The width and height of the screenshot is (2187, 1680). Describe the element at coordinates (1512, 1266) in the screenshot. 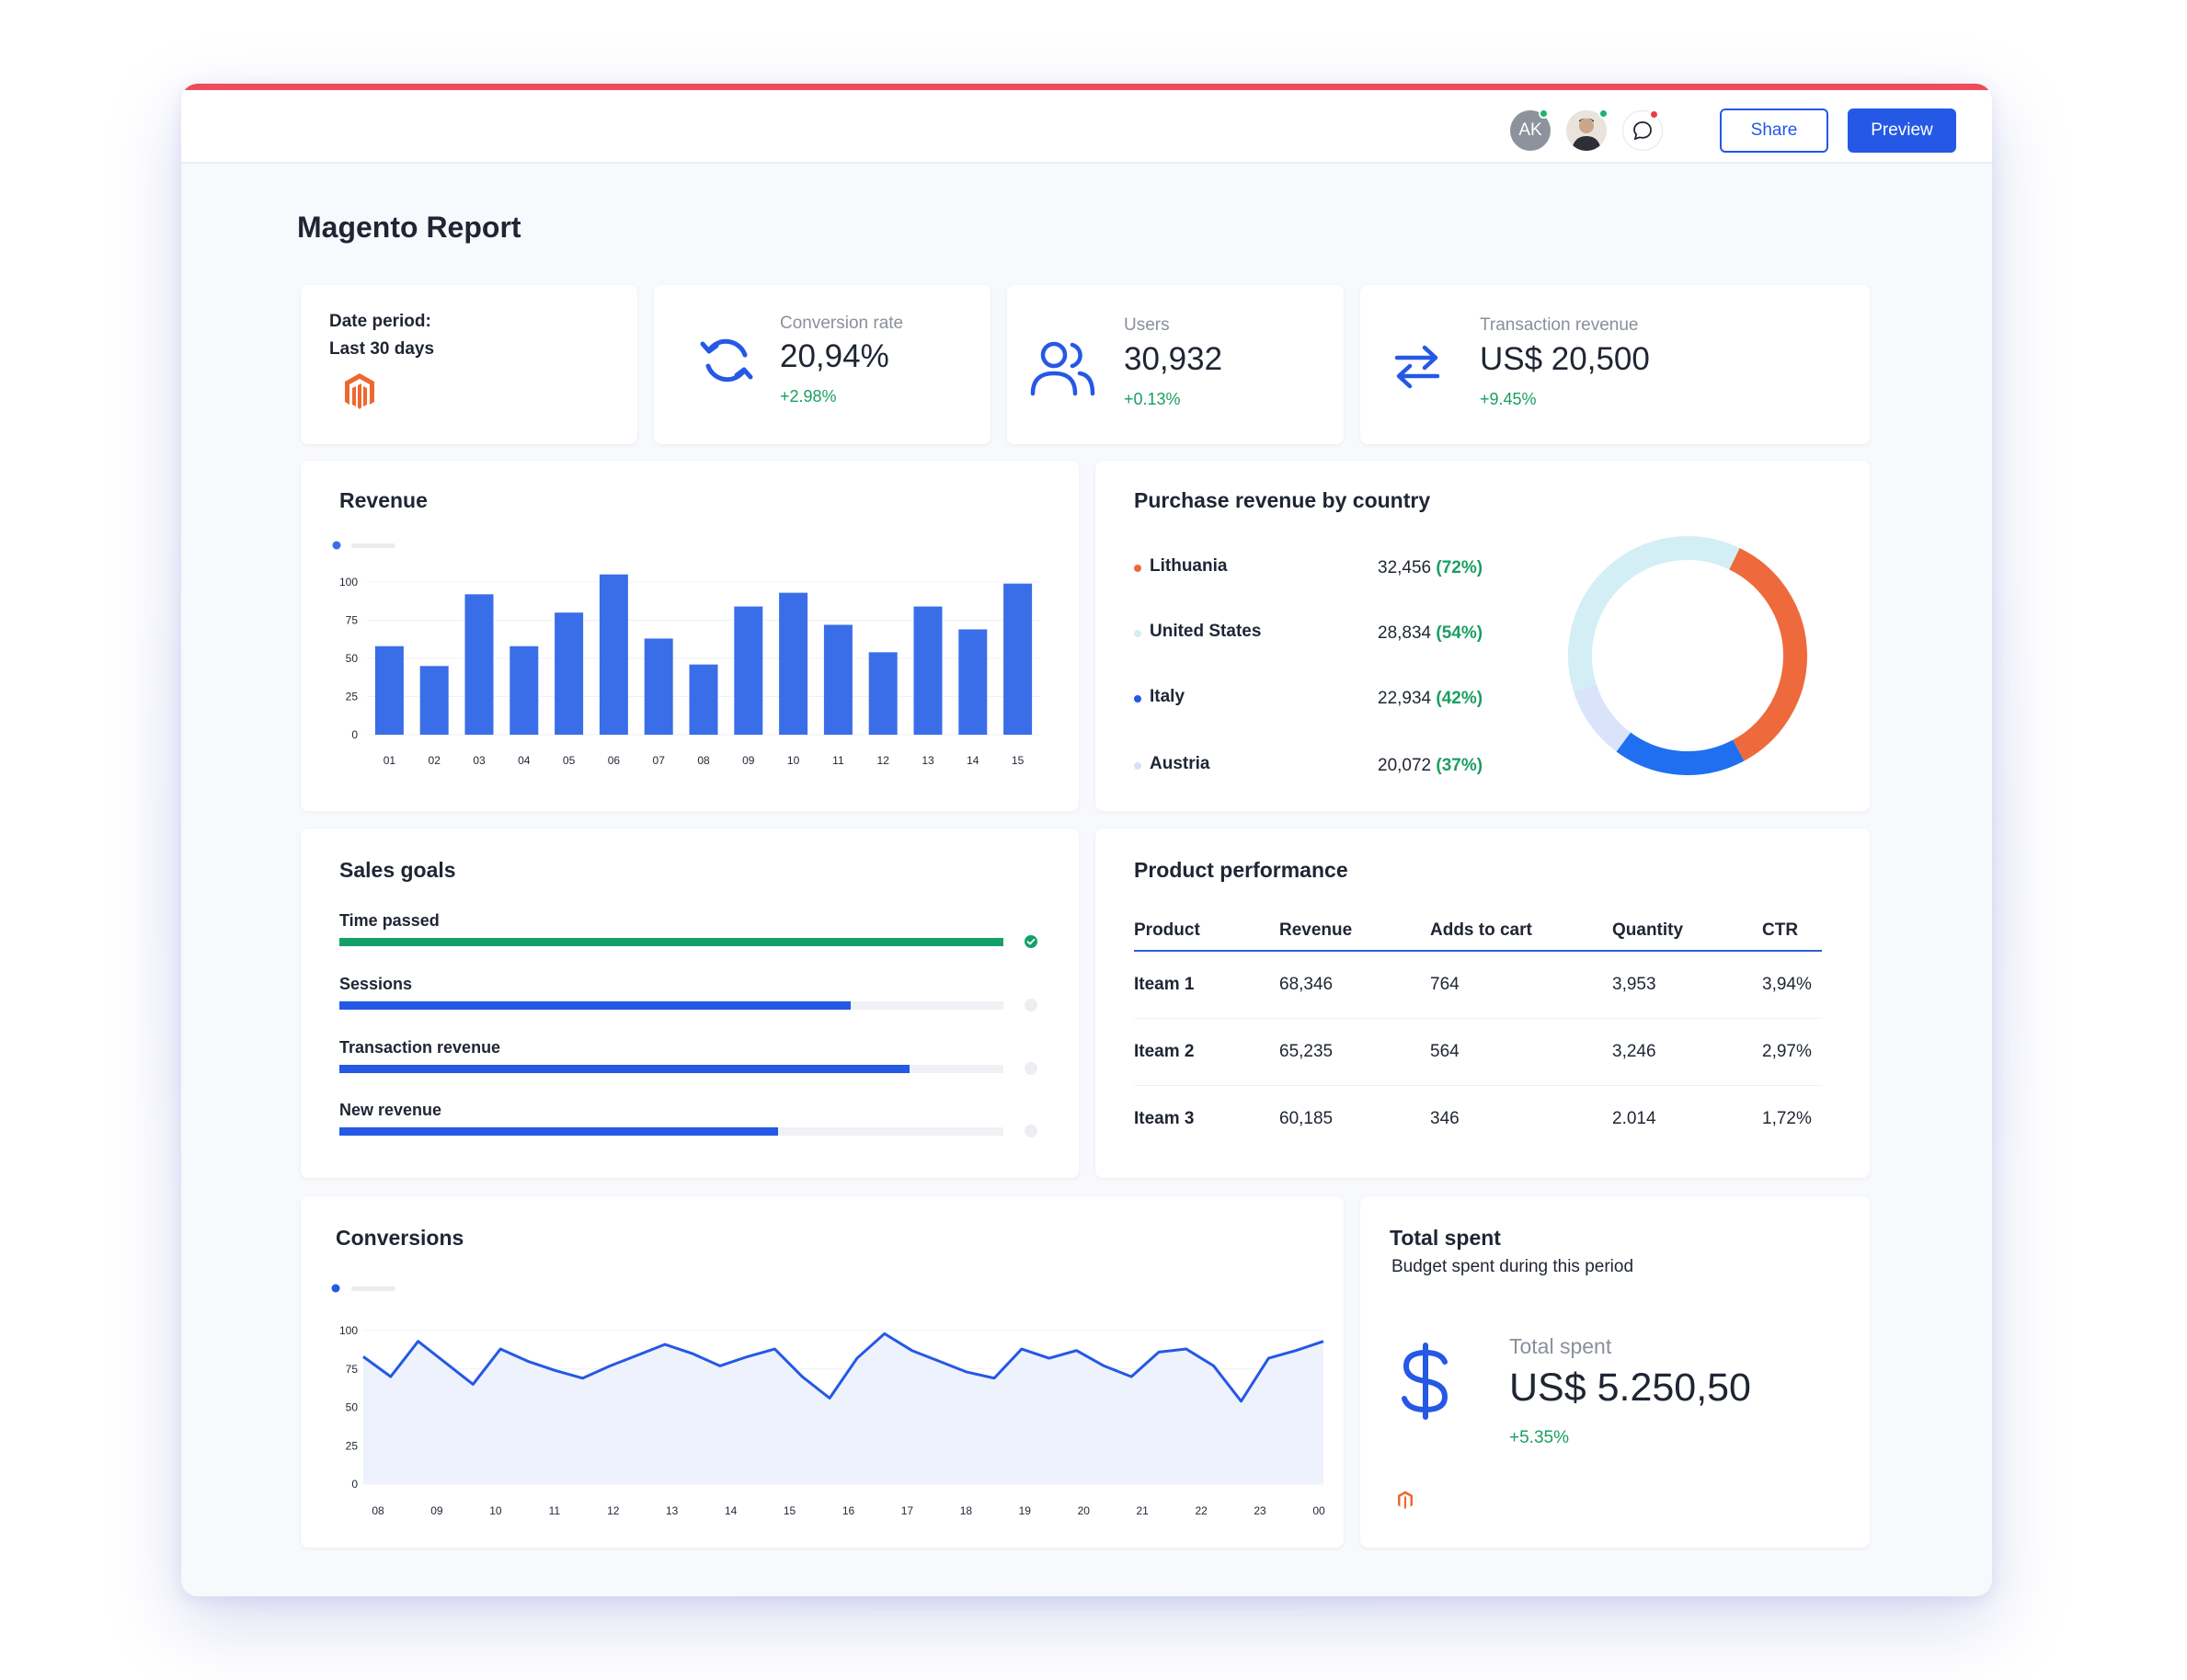

I see `total-spent-subtitle: Budget spent during this period` at that location.